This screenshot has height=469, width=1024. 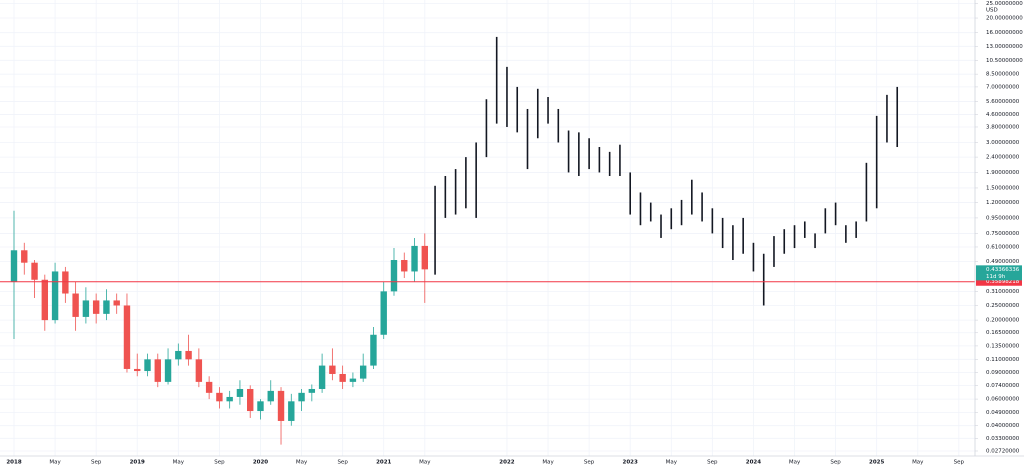 What do you see at coordinates (876, 463) in the screenshot?
I see `x-tick-label: 2025` at bounding box center [876, 463].